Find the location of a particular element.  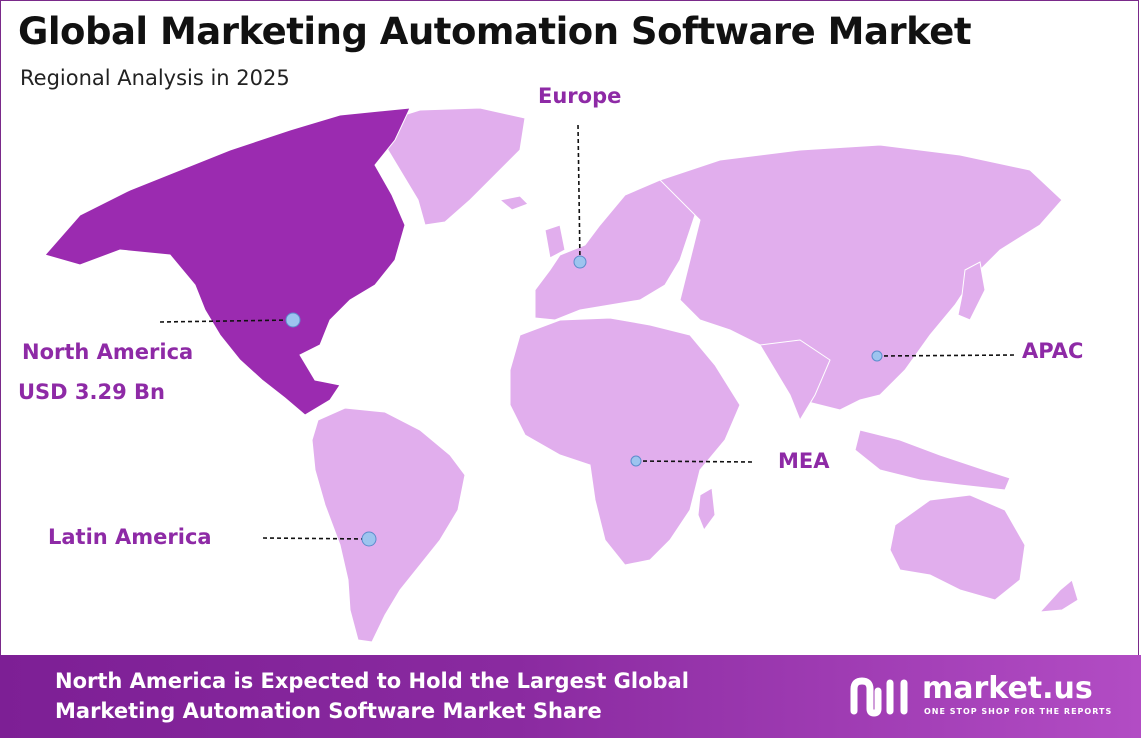

apac-label: APAC is located at coordinates (1053, 351).